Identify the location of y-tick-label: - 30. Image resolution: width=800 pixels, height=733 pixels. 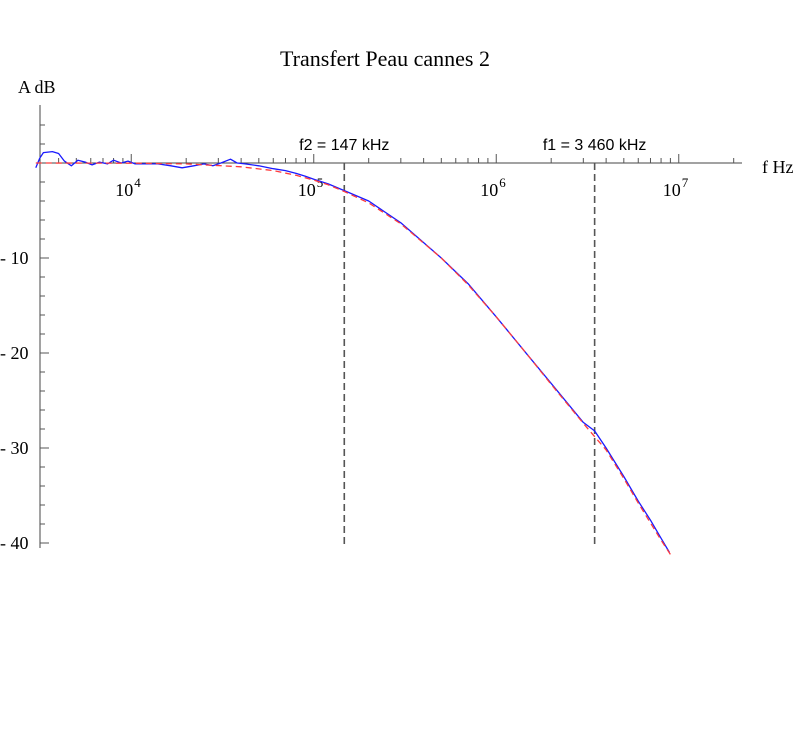
(14, 448).